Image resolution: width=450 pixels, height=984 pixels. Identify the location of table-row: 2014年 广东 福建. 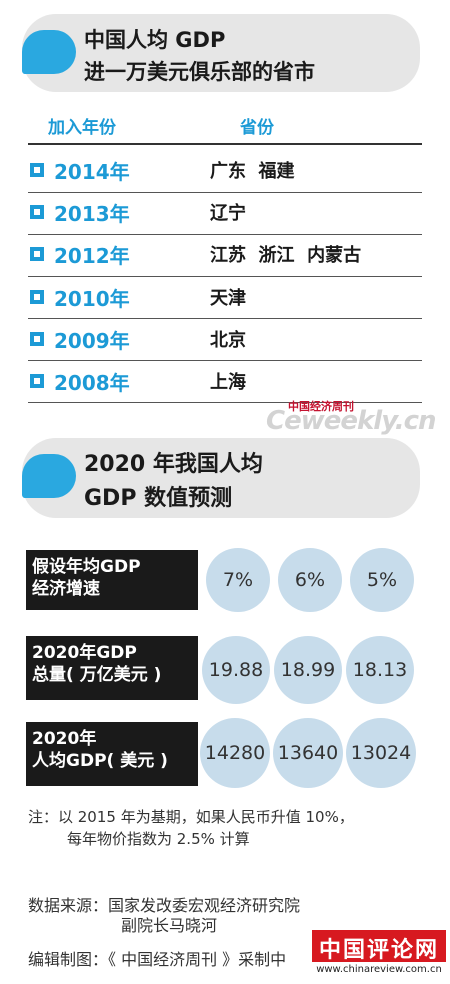
(225, 171).